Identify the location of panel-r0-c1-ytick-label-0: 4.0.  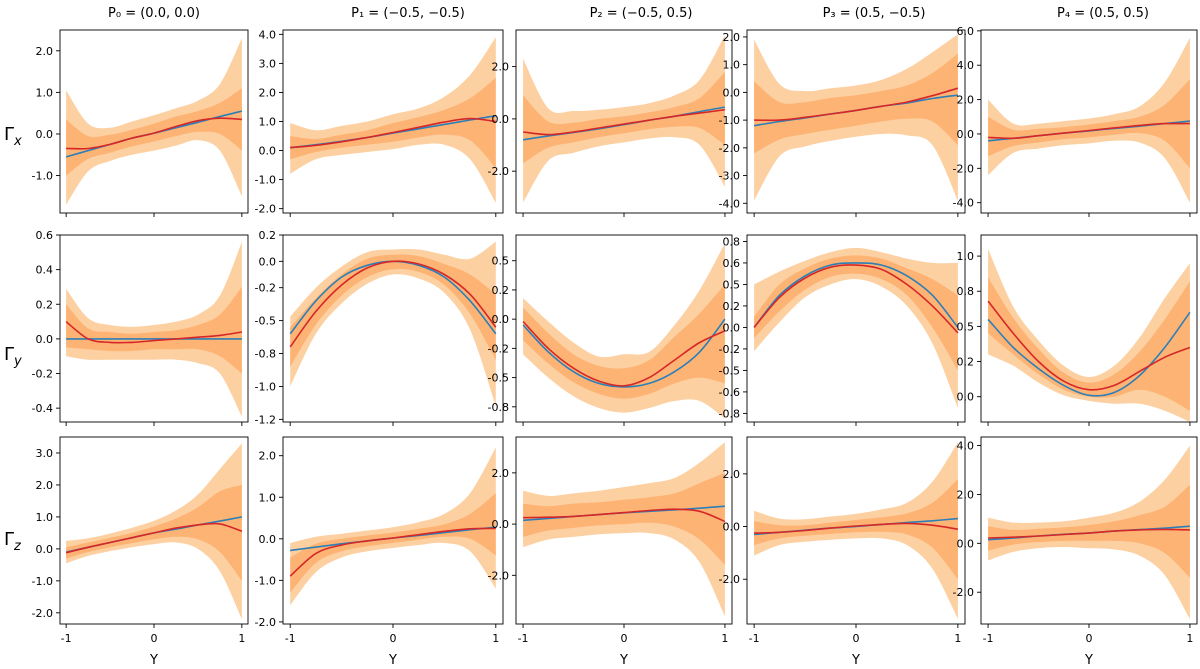
(268, 34).